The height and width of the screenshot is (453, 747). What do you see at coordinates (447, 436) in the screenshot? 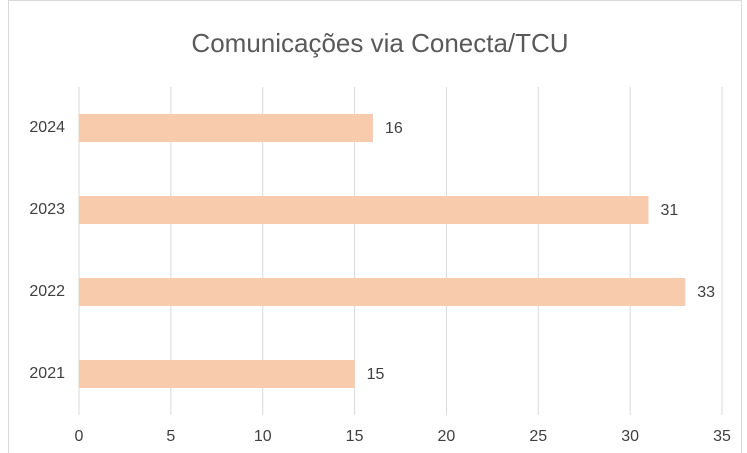
I see `x-tick-label: 20` at bounding box center [447, 436].